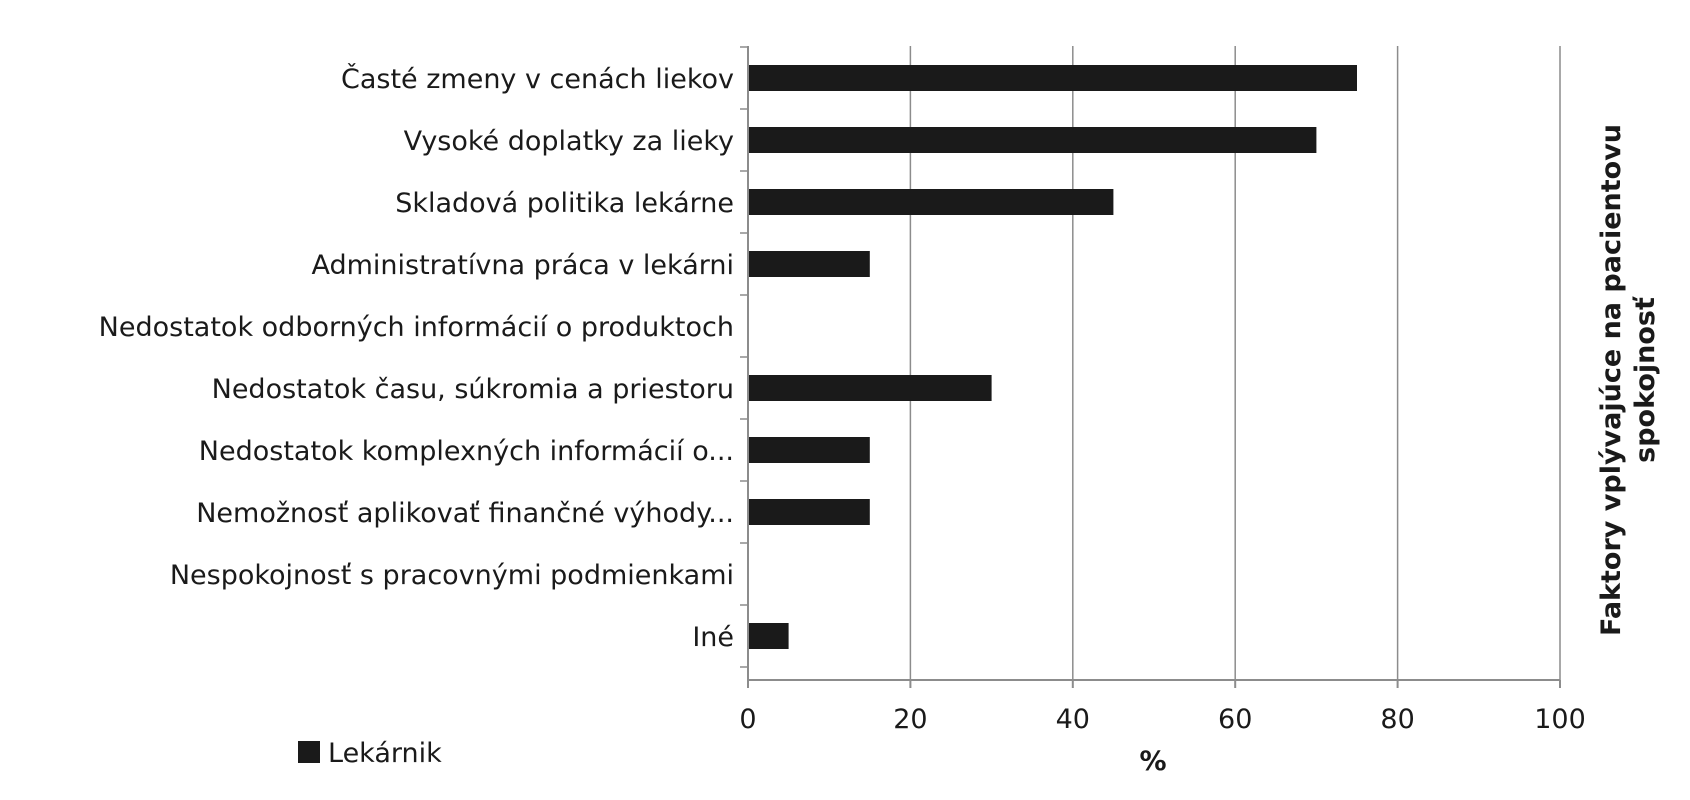  I want to click on x-tick-label: 0, so click(747, 719).